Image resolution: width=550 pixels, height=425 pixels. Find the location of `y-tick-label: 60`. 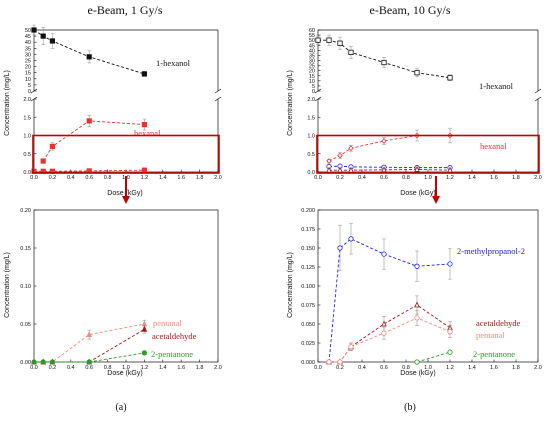

y-tick-label: 60 is located at coordinates (312, 31).